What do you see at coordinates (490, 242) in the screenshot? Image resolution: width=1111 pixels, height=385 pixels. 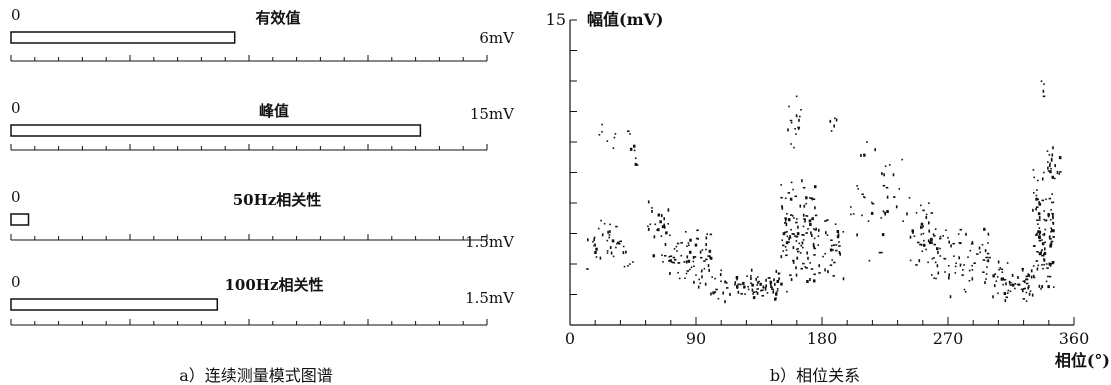 I see `unit-label: 1.5mV` at bounding box center [490, 242].